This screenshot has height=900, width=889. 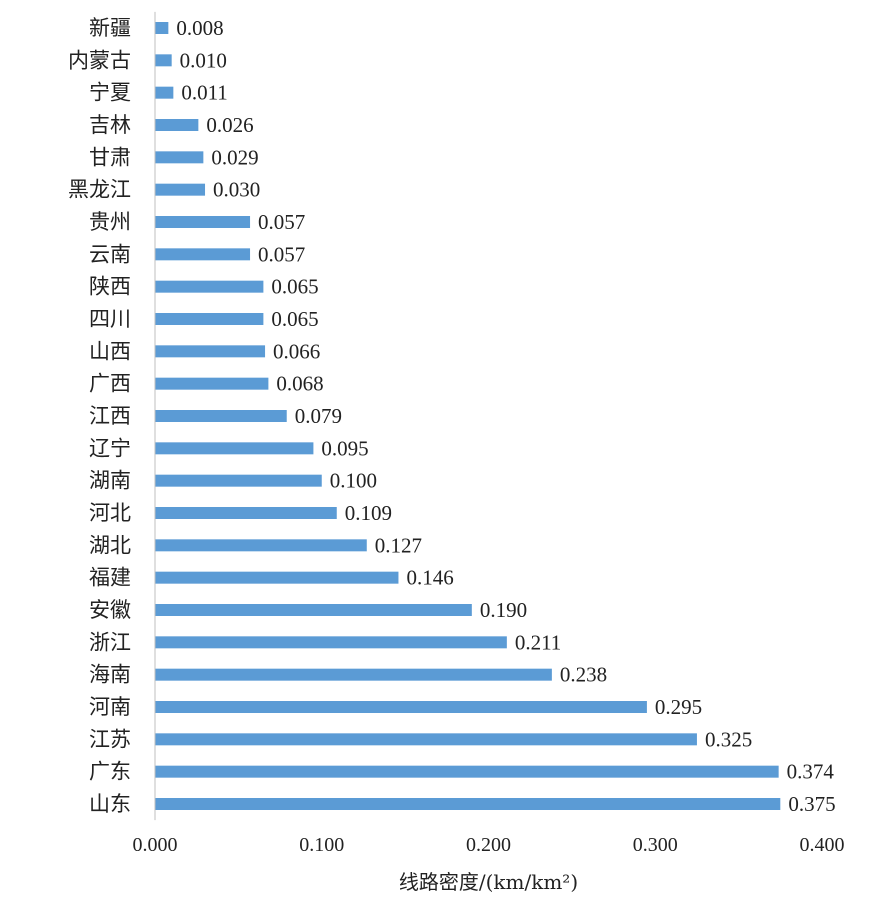 I want to click on value-label: 0.011, so click(x=204, y=93).